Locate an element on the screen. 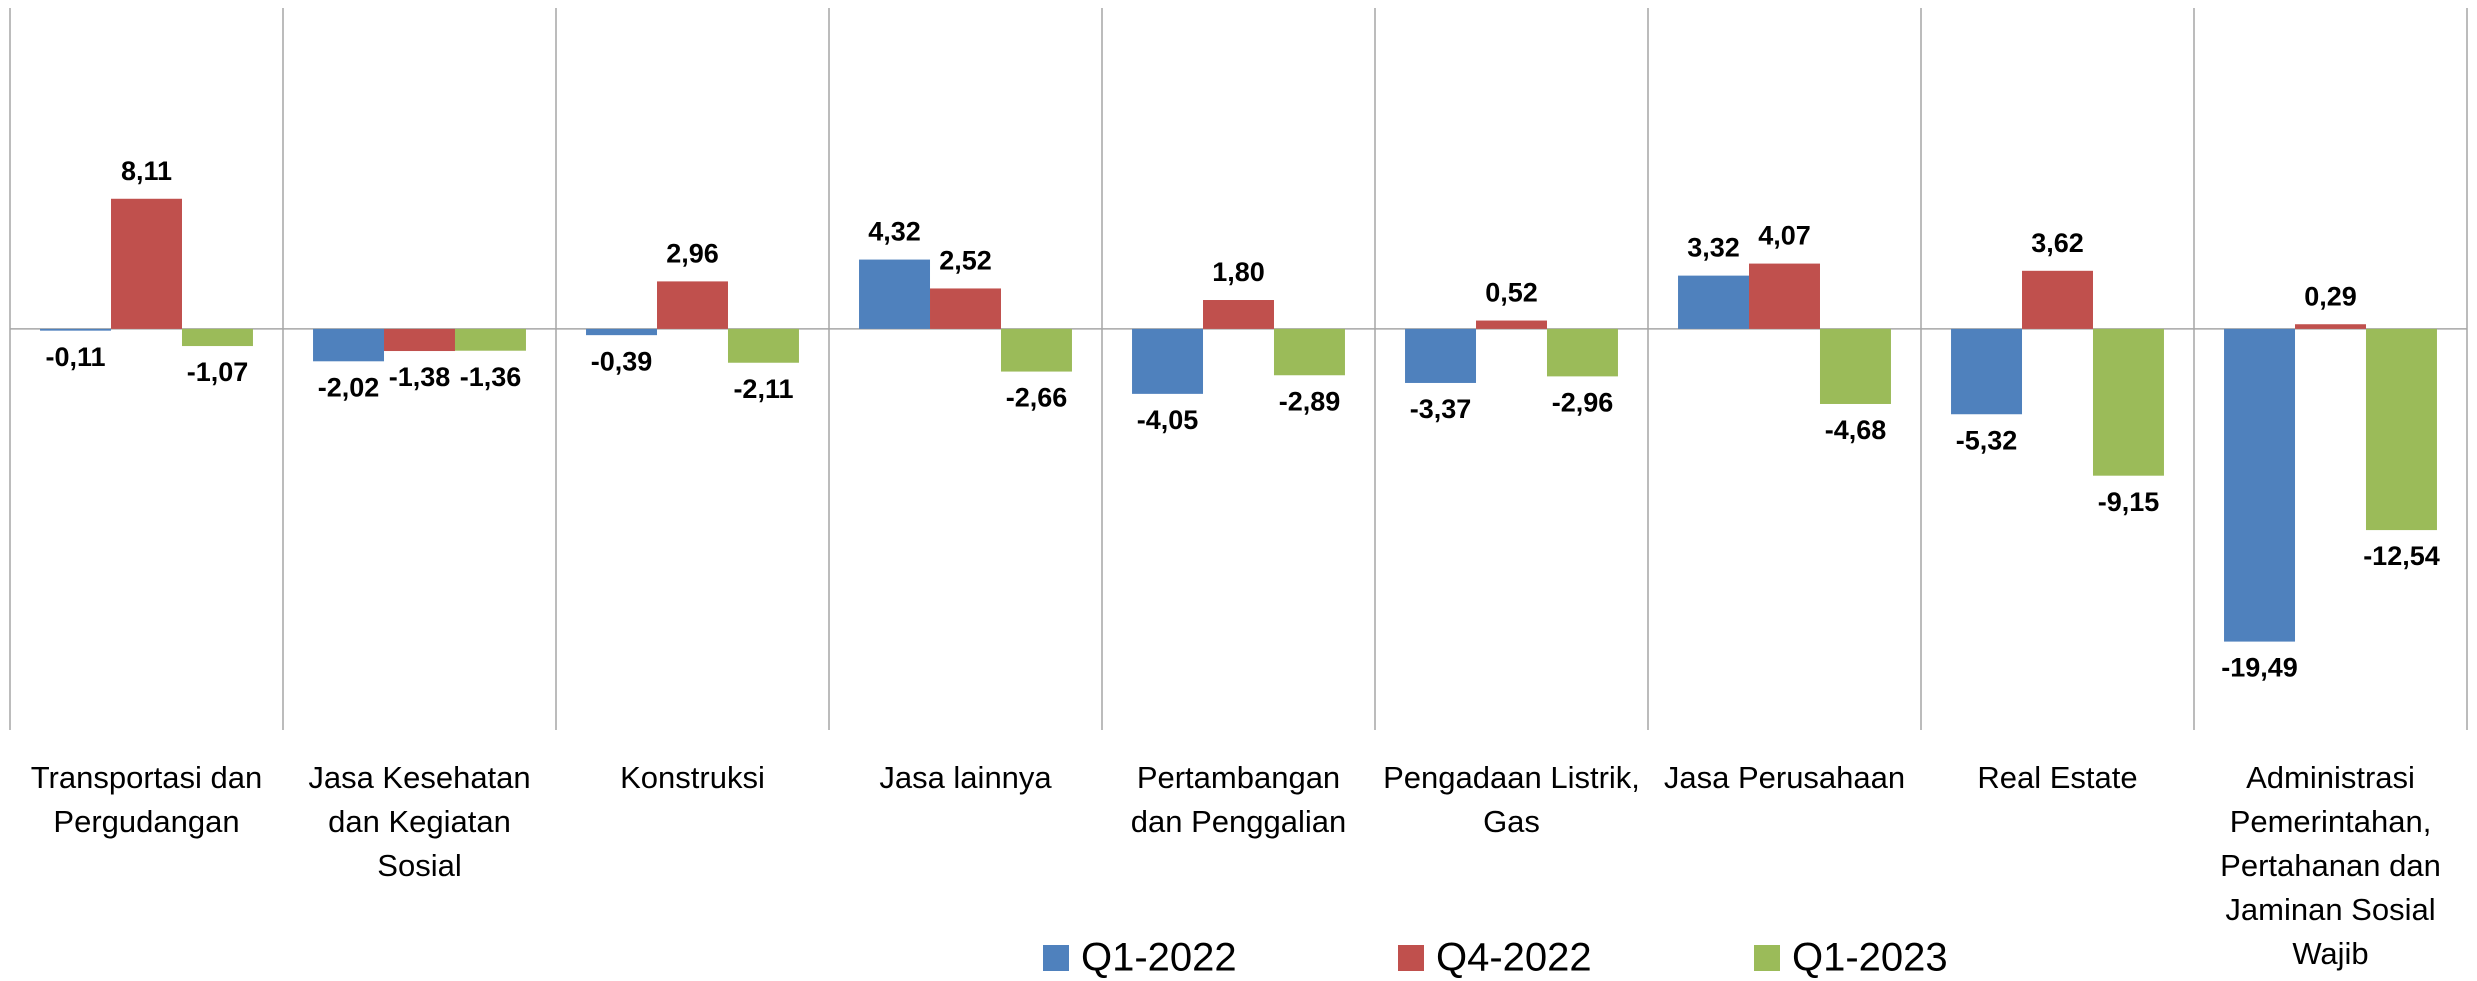  data-label: 2,96 is located at coordinates (692, 254).